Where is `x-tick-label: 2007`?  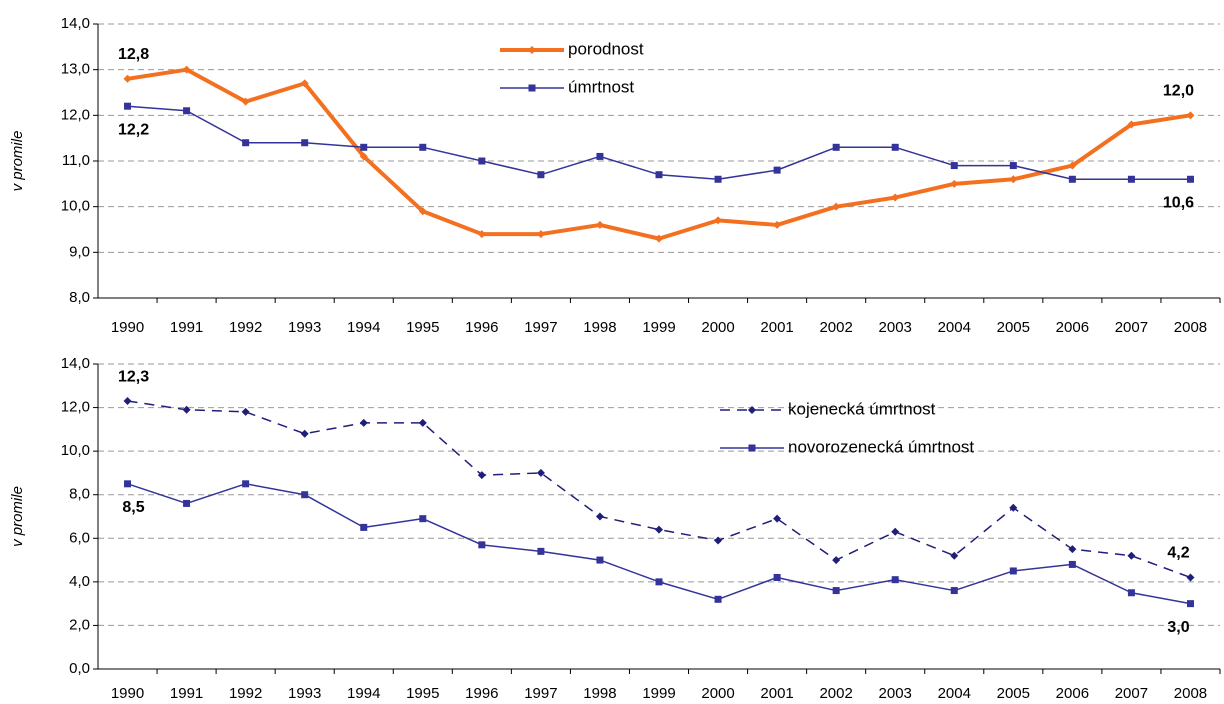
x-tick-label: 2007 is located at coordinates (1131, 327).